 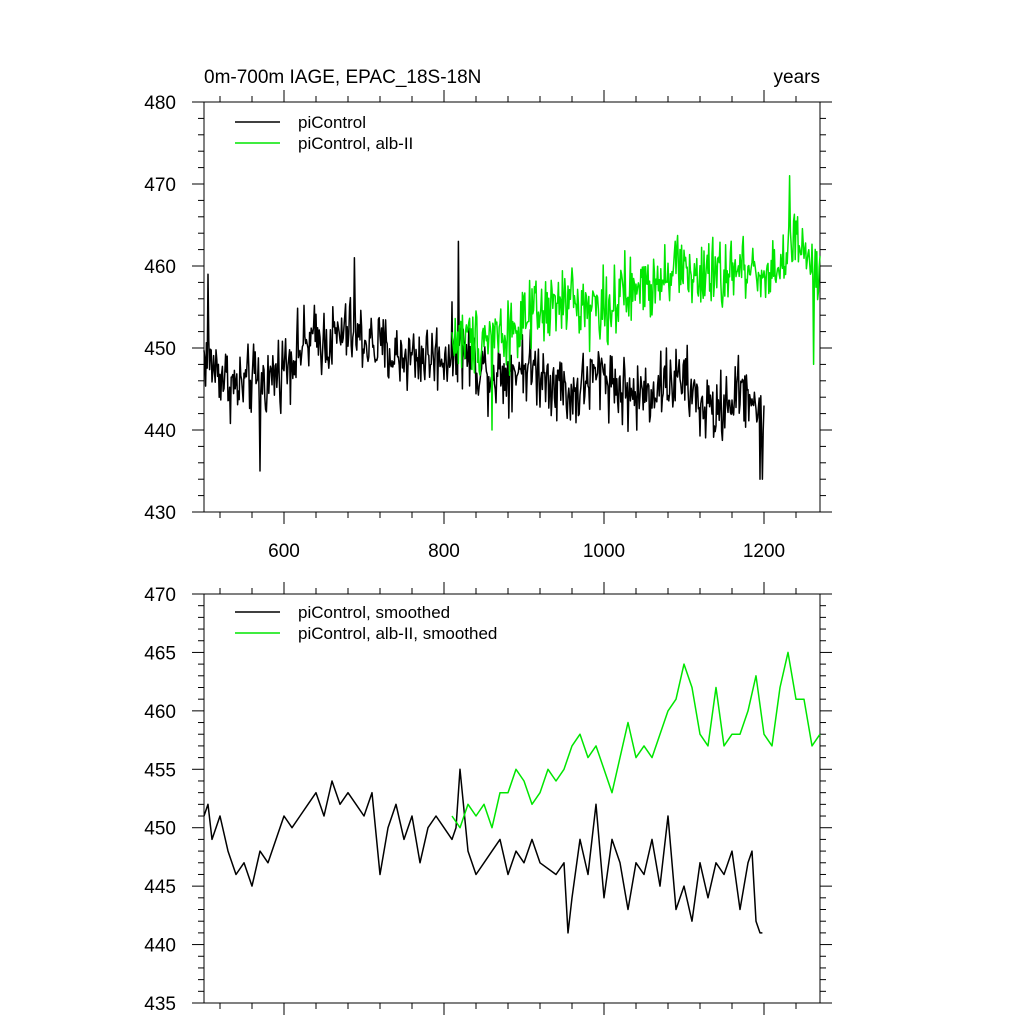 What do you see at coordinates (342, 77) in the screenshot?
I see `chart-title: 0m-700m IAGE, EPAC_18S-18N` at bounding box center [342, 77].